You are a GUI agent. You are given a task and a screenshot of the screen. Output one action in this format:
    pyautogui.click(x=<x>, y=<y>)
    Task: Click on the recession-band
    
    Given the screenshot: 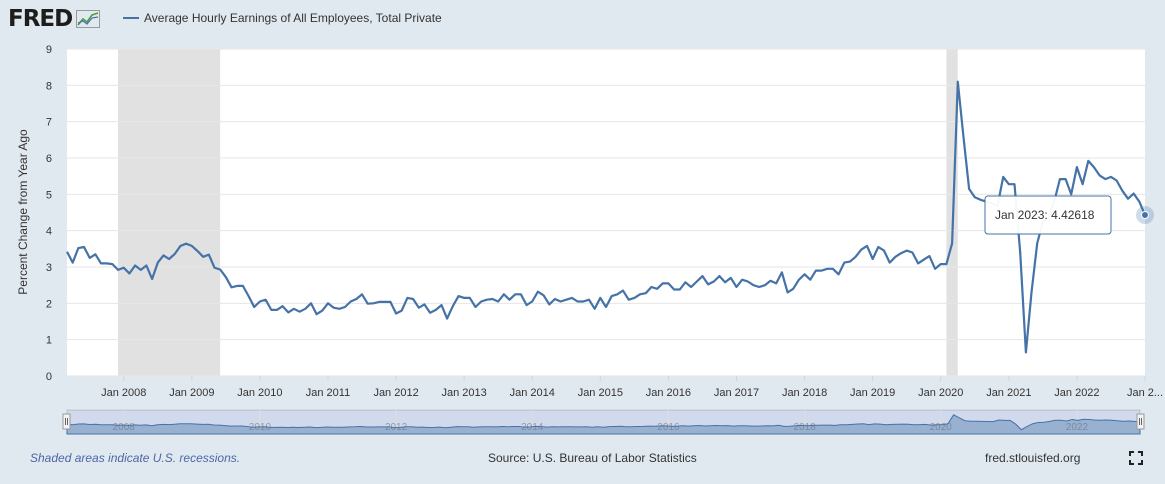 What is the action you would take?
    pyautogui.click(x=169, y=212)
    